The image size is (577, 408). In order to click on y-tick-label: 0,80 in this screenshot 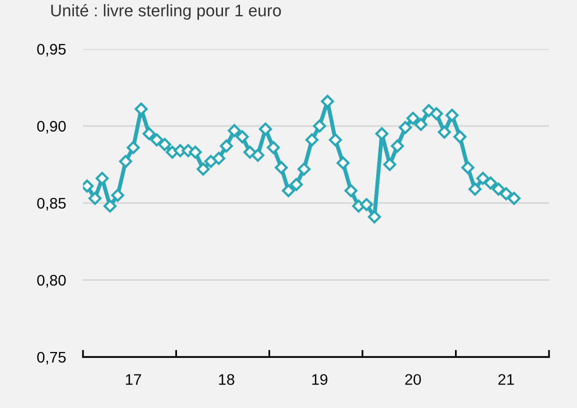, I will do `click(51, 281)`.